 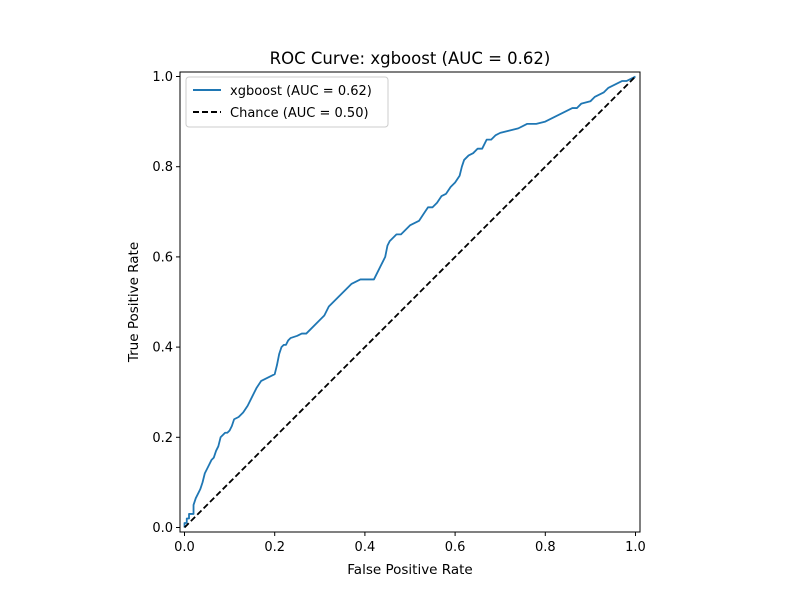 What do you see at coordinates (409, 570) in the screenshot?
I see `x-axis-label: False Positive Rate` at bounding box center [409, 570].